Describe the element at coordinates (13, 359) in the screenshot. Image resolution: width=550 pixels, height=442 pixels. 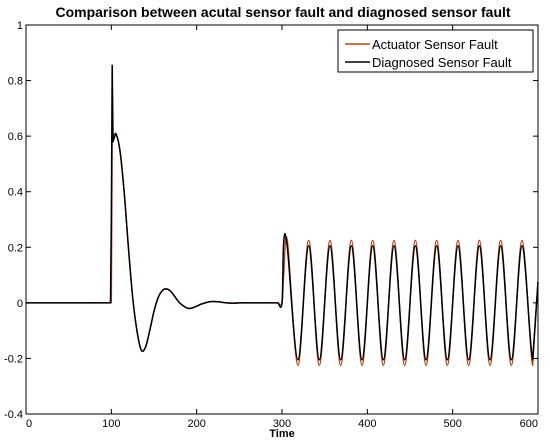
I see `y-tick-label: -0.2` at that location.